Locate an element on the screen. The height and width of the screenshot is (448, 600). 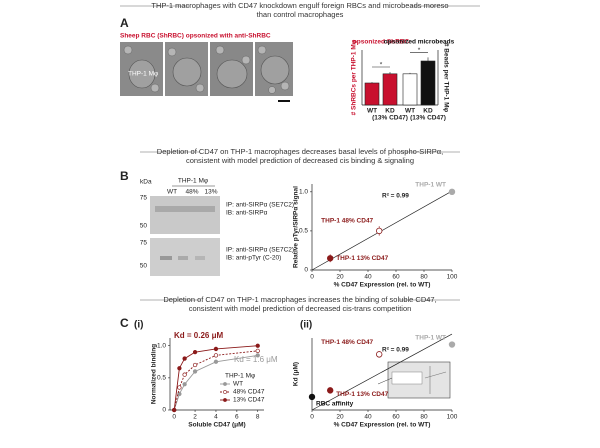
lane-label: 48% is located at coordinates (191, 192).